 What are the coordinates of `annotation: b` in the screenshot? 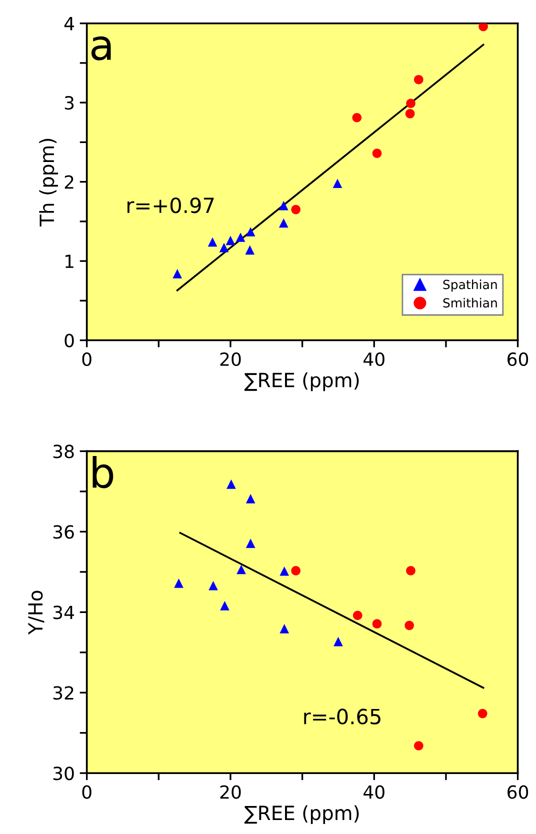 It's located at (103, 472).